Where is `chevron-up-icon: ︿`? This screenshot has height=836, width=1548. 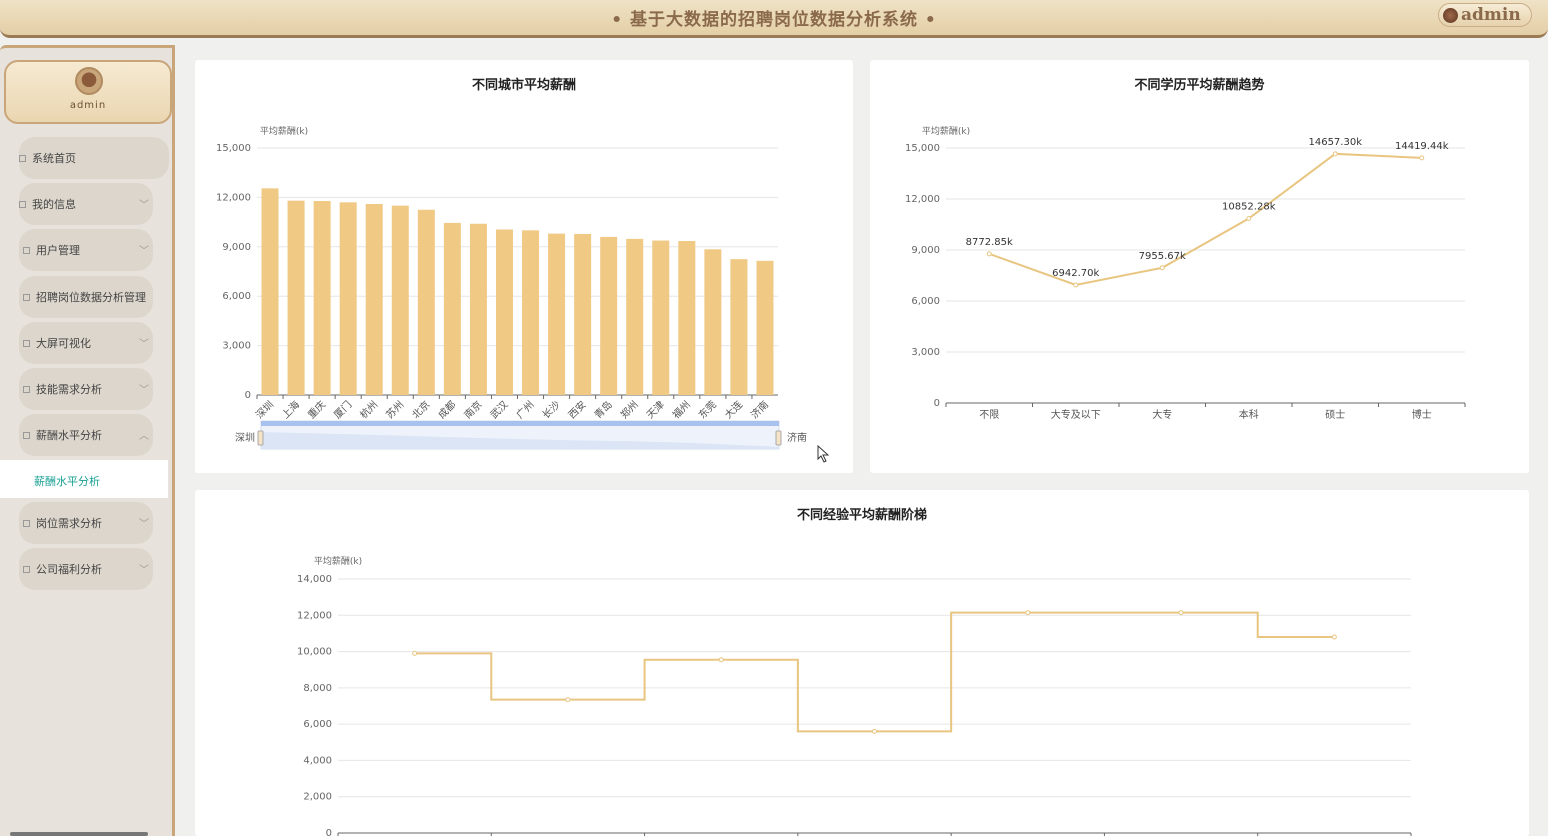 chevron-up-icon: ︿ is located at coordinates (144, 436).